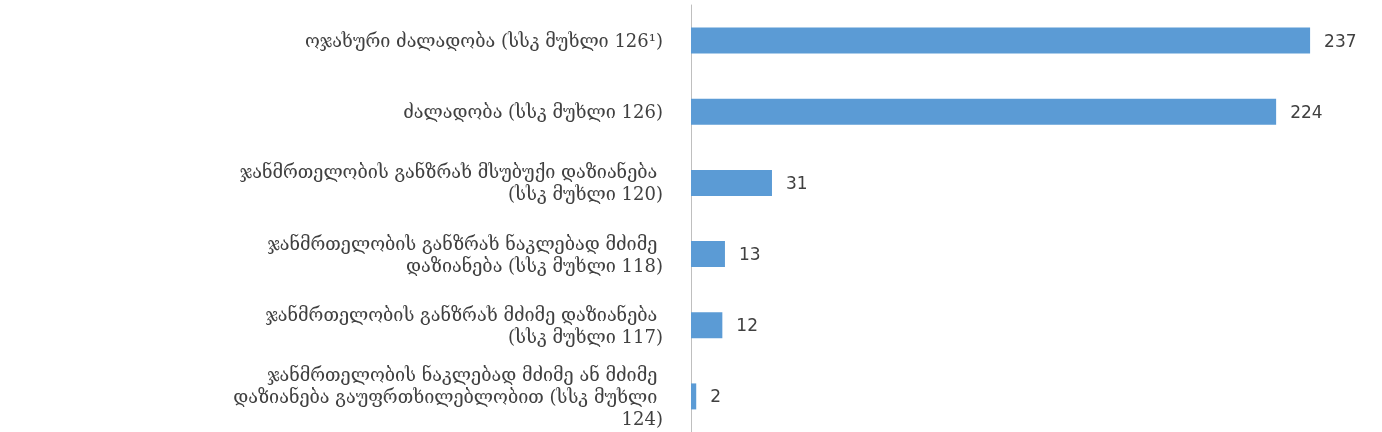  I want to click on y-tick-label: ძალადობა (სსკ მუხლი 126), so click(533, 112).